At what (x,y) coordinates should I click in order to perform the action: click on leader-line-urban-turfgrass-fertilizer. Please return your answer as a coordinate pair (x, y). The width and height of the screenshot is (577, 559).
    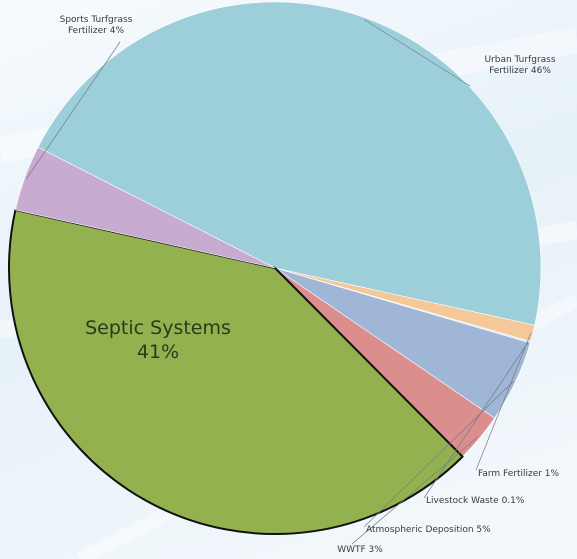
    Looking at the image, I should click on (417, 53).